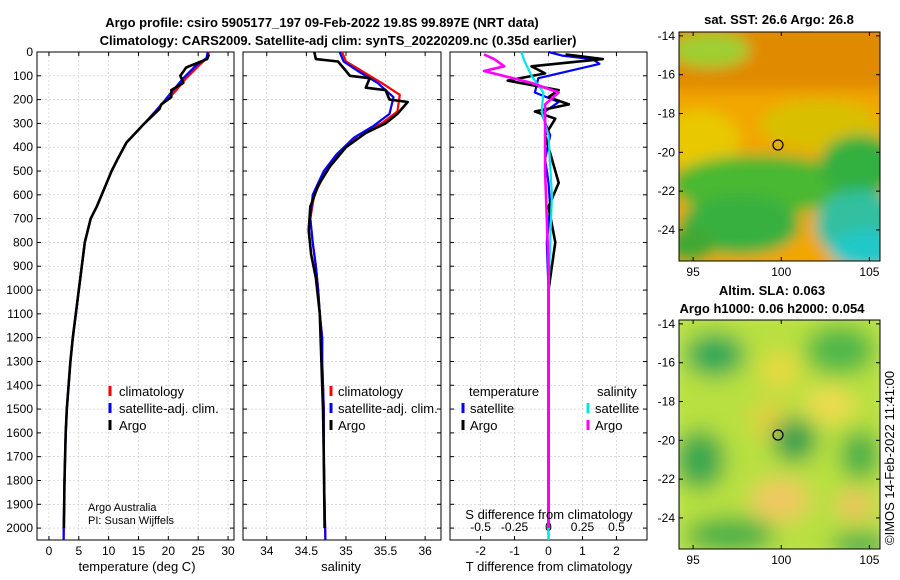 The image size is (900, 580). I want to click on sla-map-axes: 95 100 105 -14 -16 -18 -20 -22 -24, so click(769, 442).